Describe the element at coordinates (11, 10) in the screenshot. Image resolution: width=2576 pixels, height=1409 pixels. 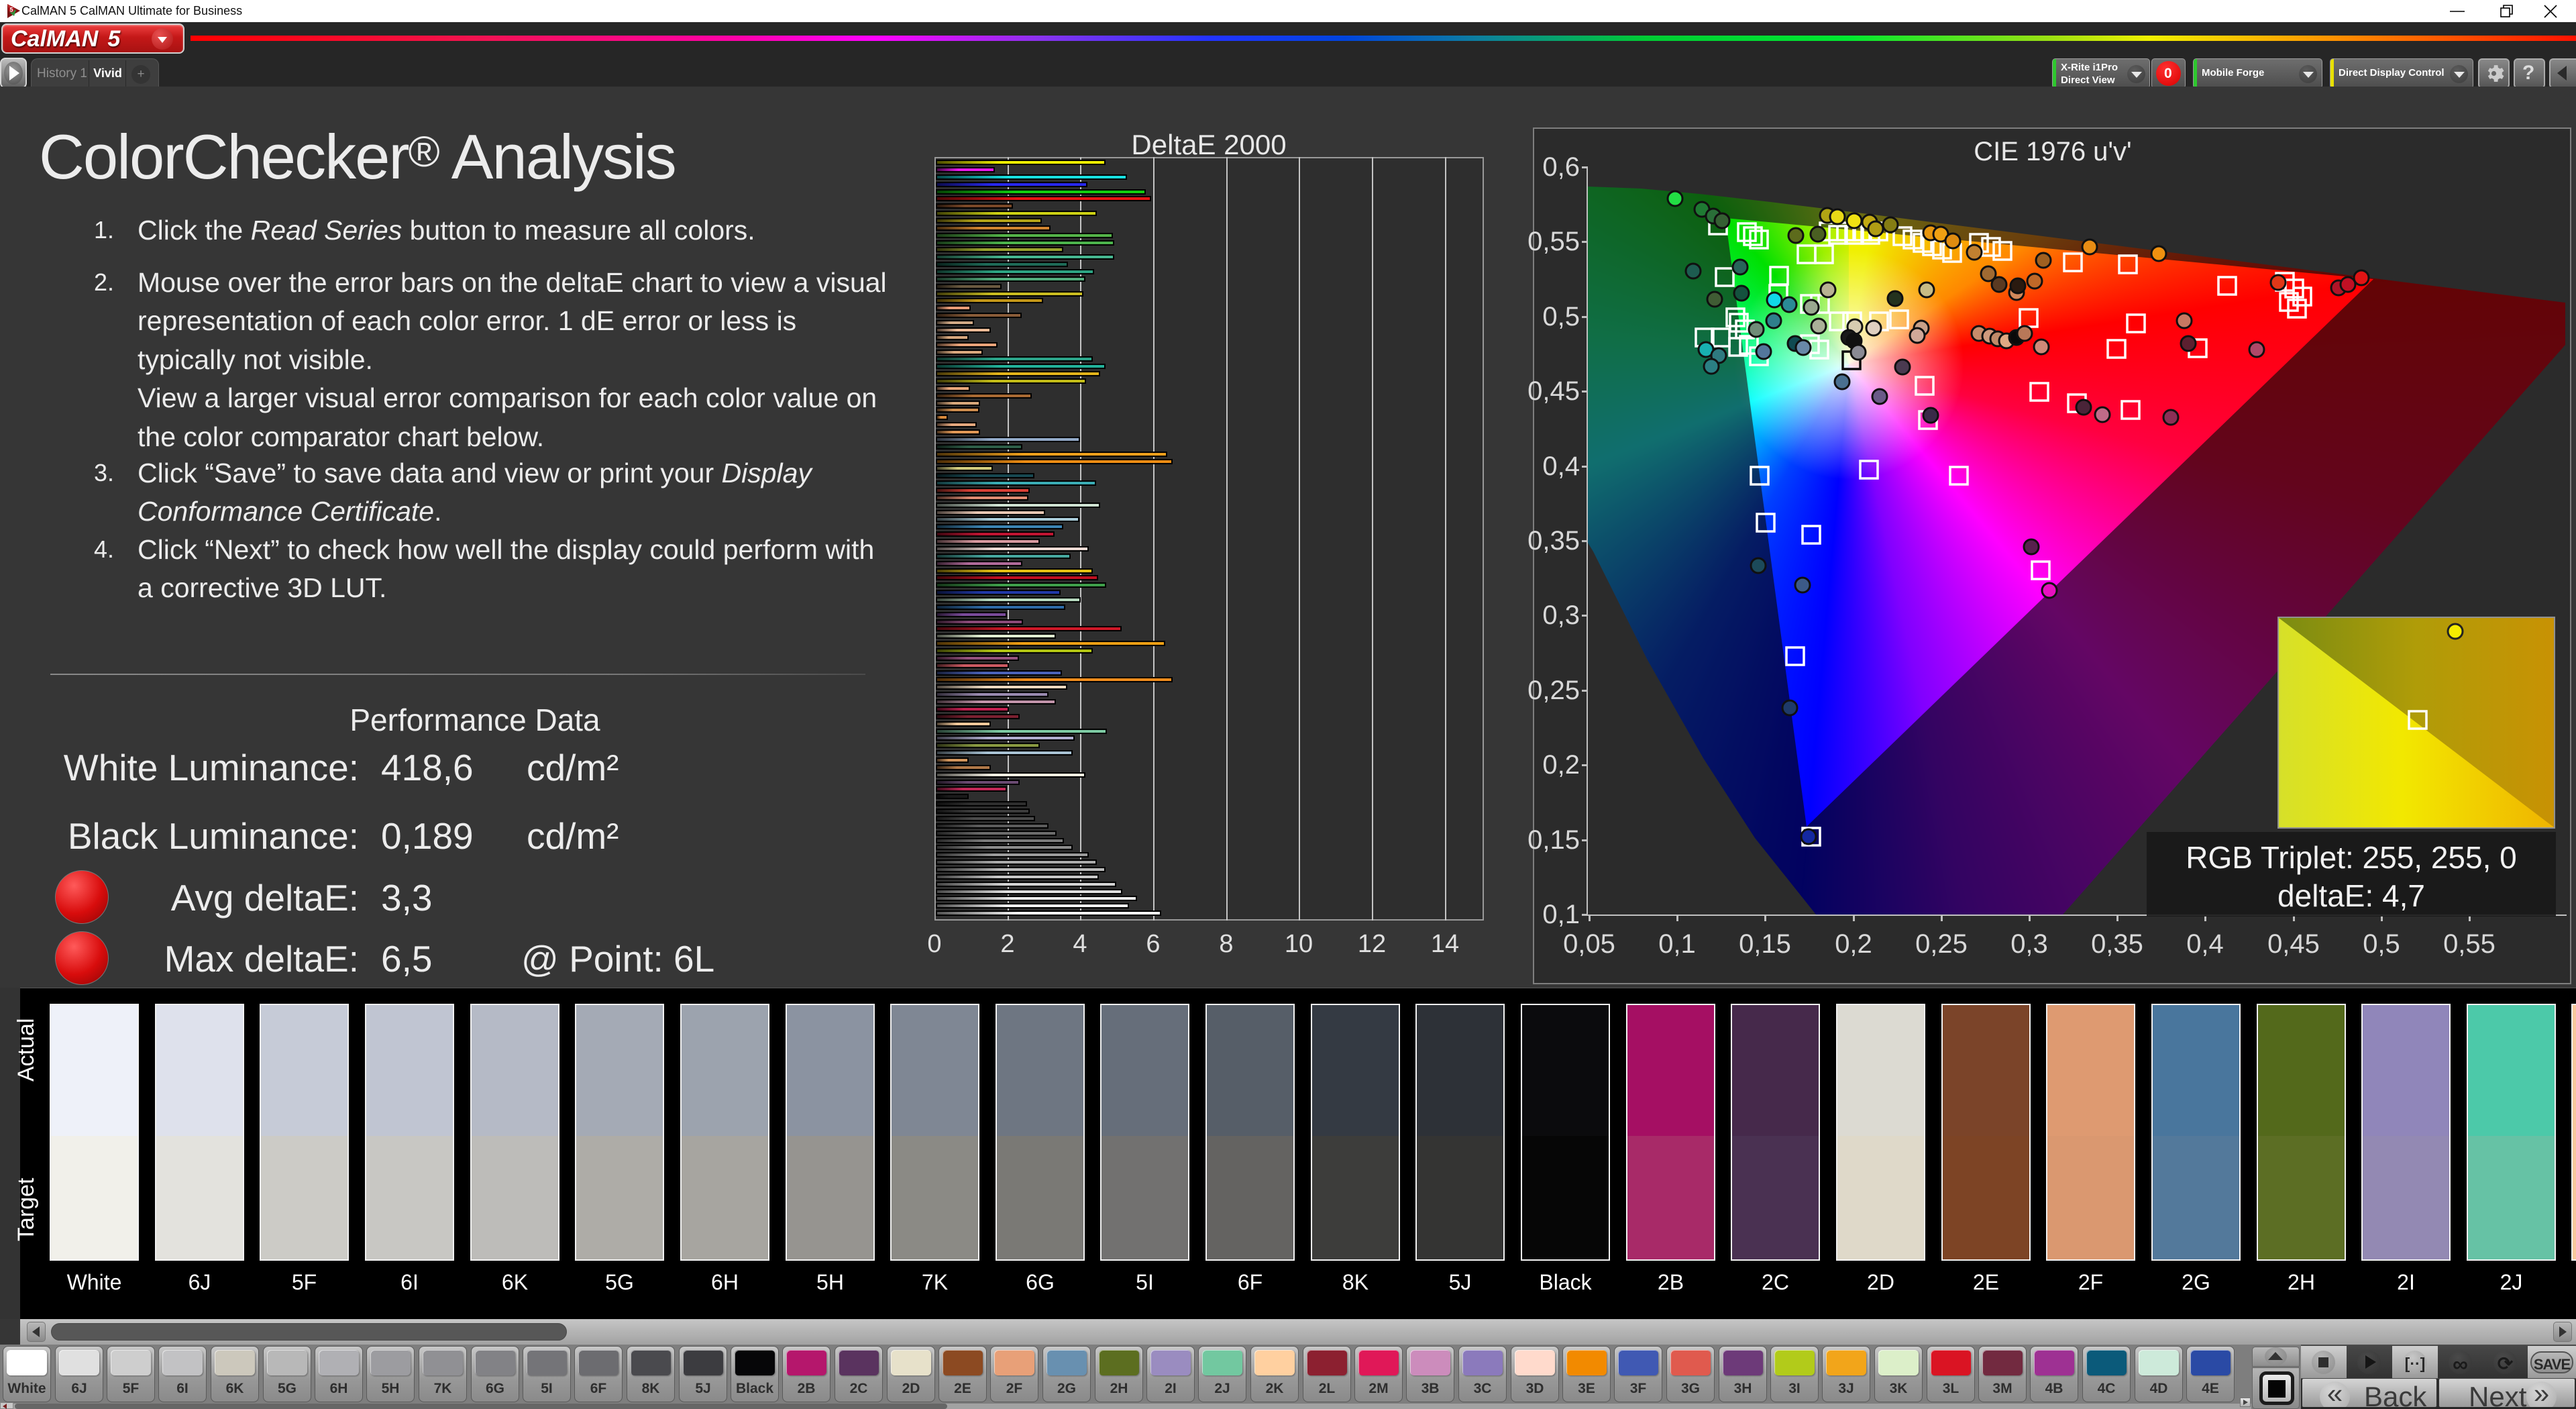
I see `svg-text: 5` at that location.